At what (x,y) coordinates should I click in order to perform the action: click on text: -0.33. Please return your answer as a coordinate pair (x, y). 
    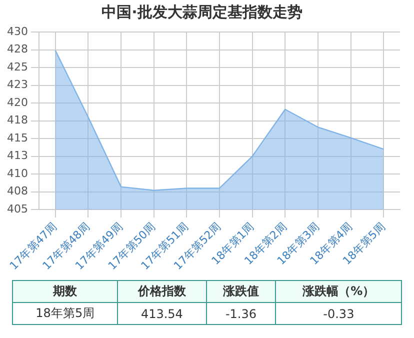
    Looking at the image, I should click on (339, 313).